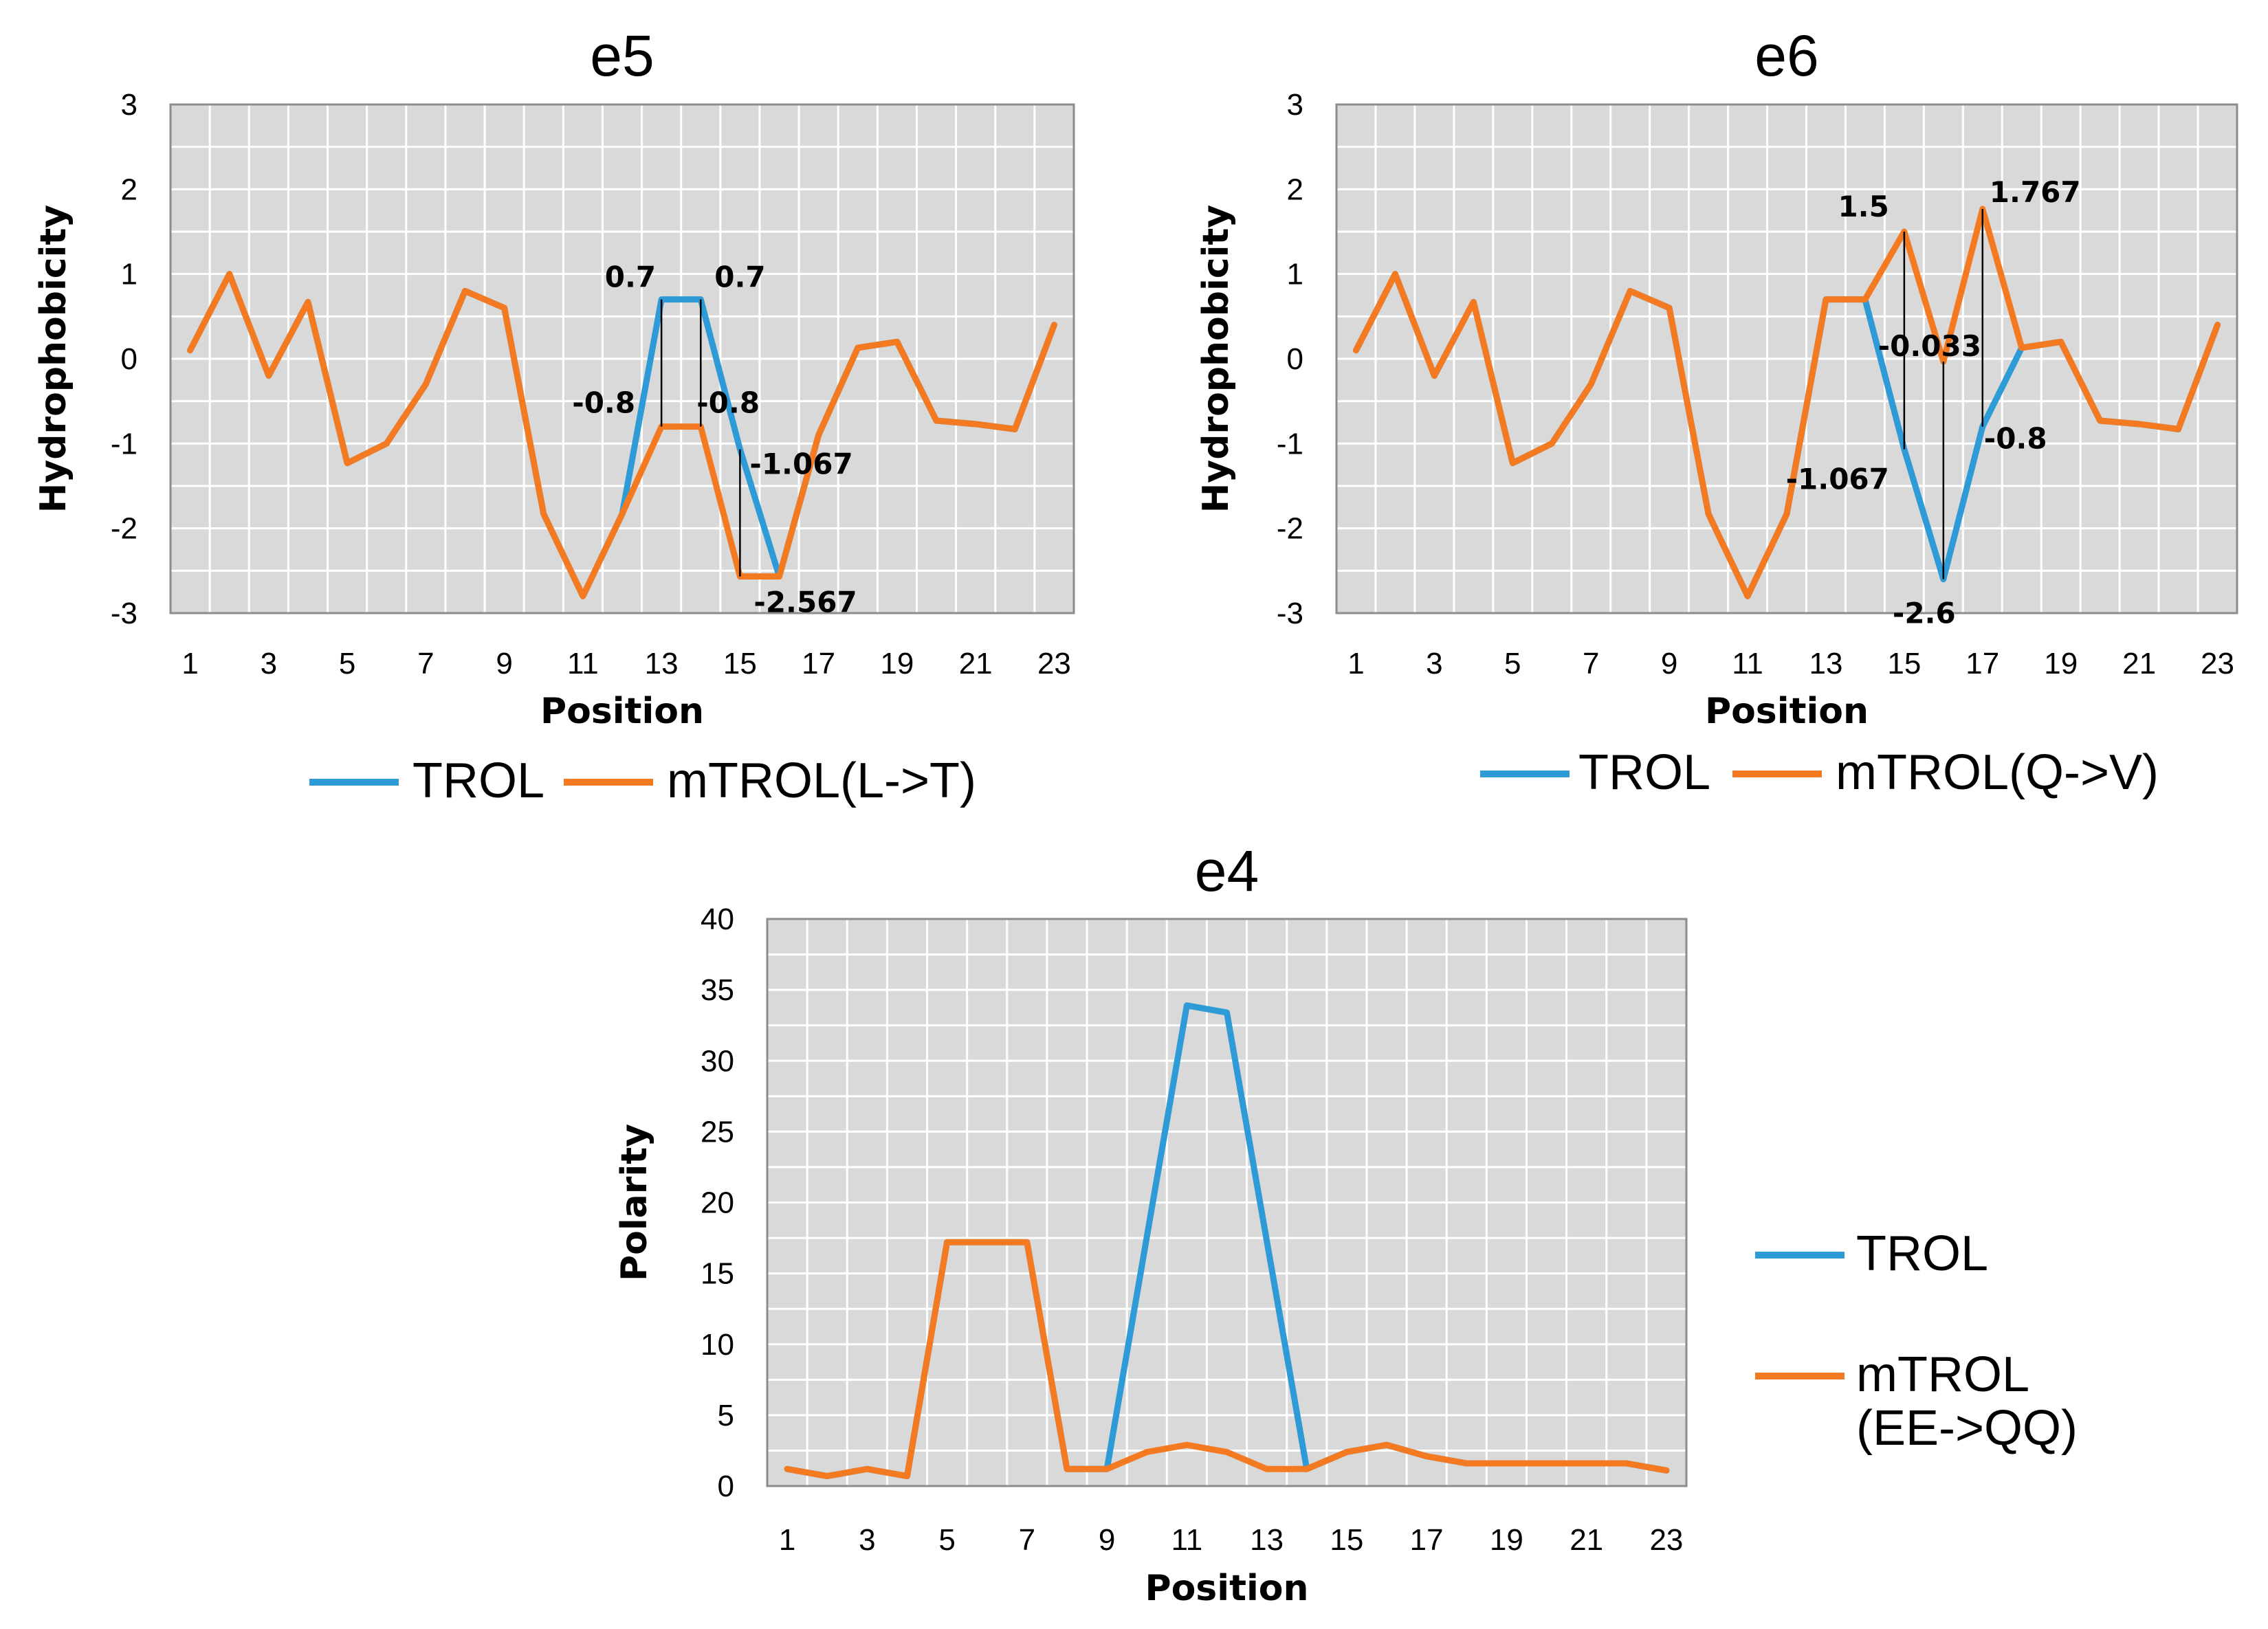  I want to click on legend-label: mTROL (EE->QQ), so click(1967, 1401).